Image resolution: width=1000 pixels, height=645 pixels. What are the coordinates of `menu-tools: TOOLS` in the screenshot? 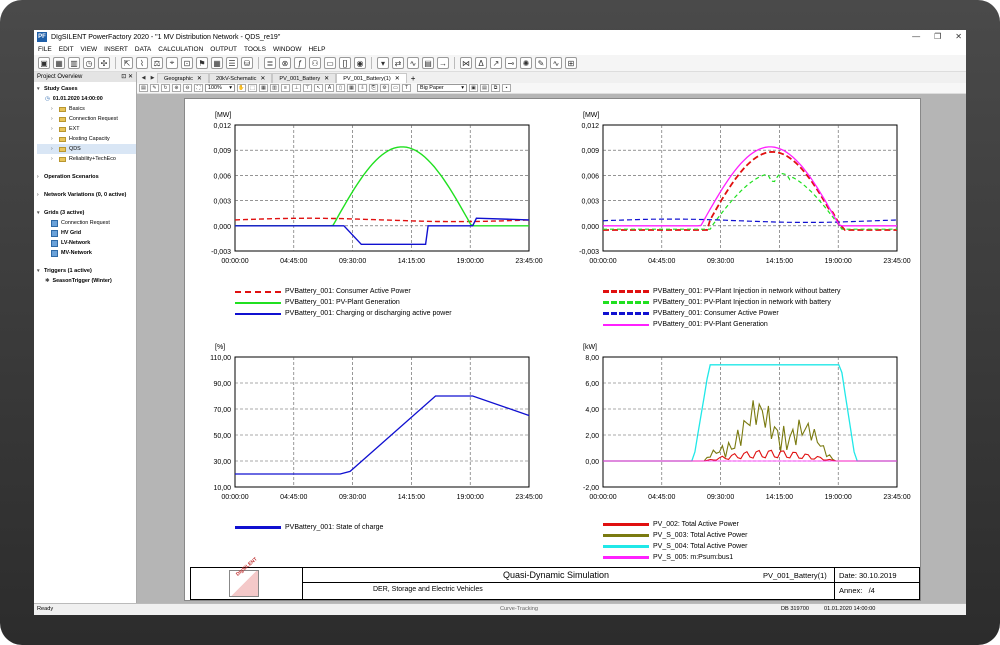 It's located at (255, 49).